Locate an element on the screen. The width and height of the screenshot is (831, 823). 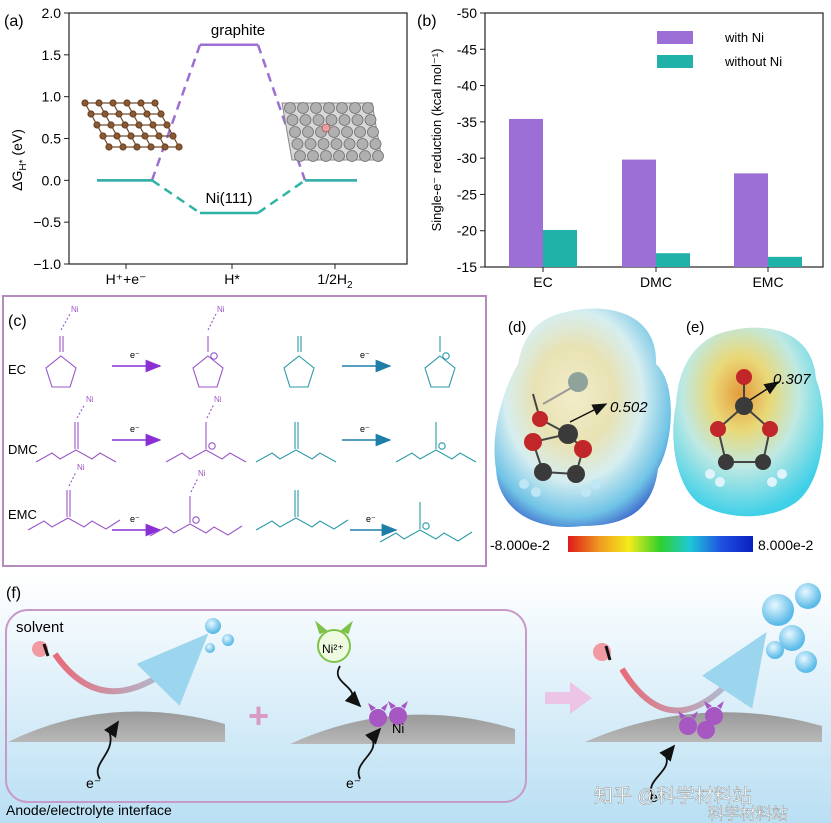
solvent-molecule-icon is located at coordinates (41, 649).